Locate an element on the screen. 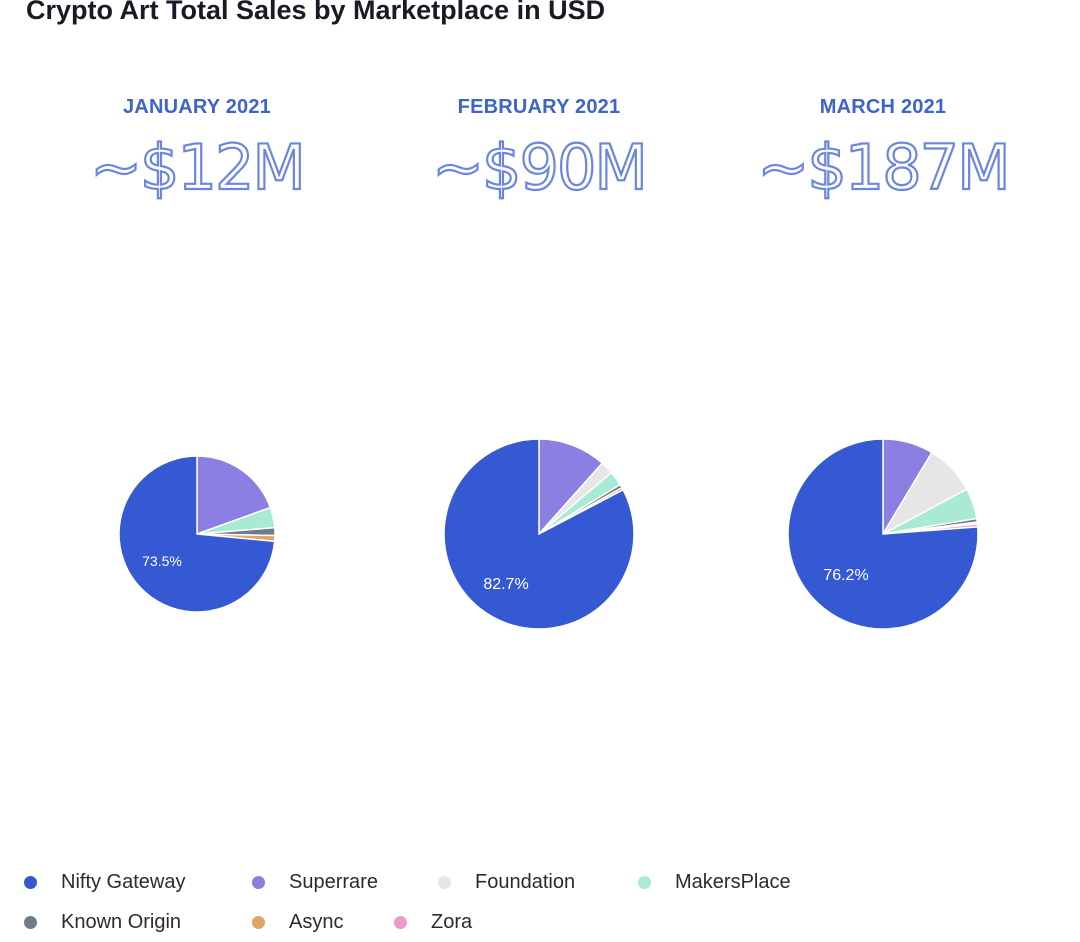 Image resolution: width=1080 pixels, height=942 pixels. panel-february: FEBRUARY 2021 ~$90M is located at coordinates (539, 151).